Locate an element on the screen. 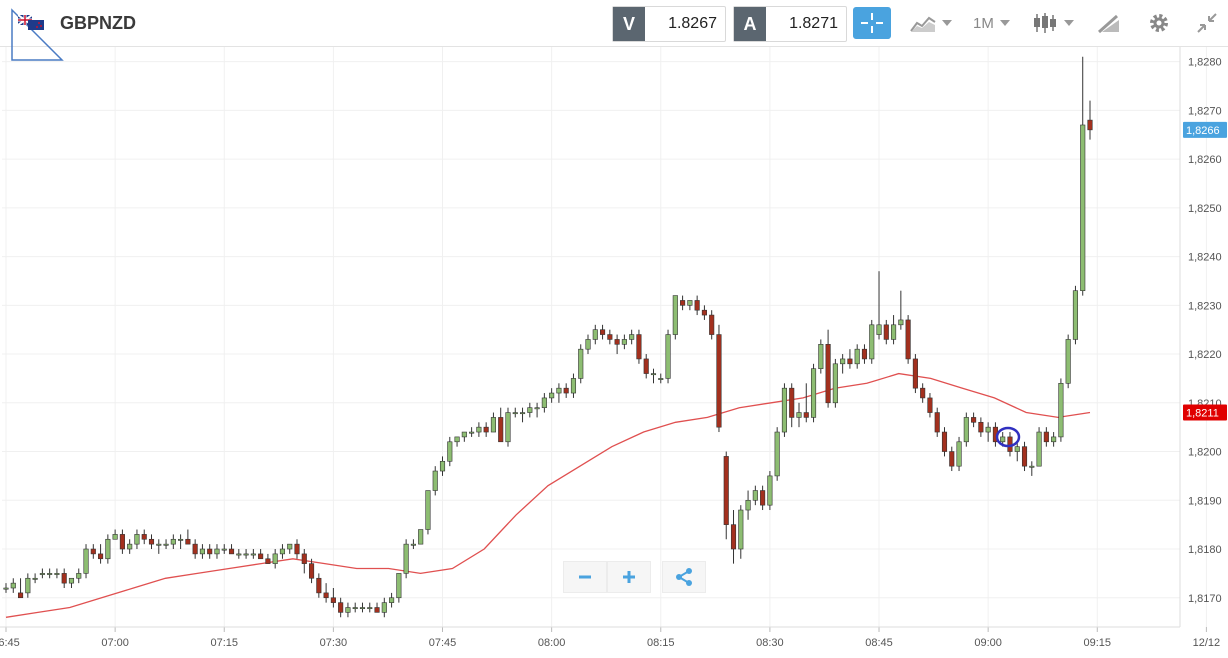 Image resolution: width=1228 pixels, height=658 pixels. collapse-button is located at coordinates (1207, 23).